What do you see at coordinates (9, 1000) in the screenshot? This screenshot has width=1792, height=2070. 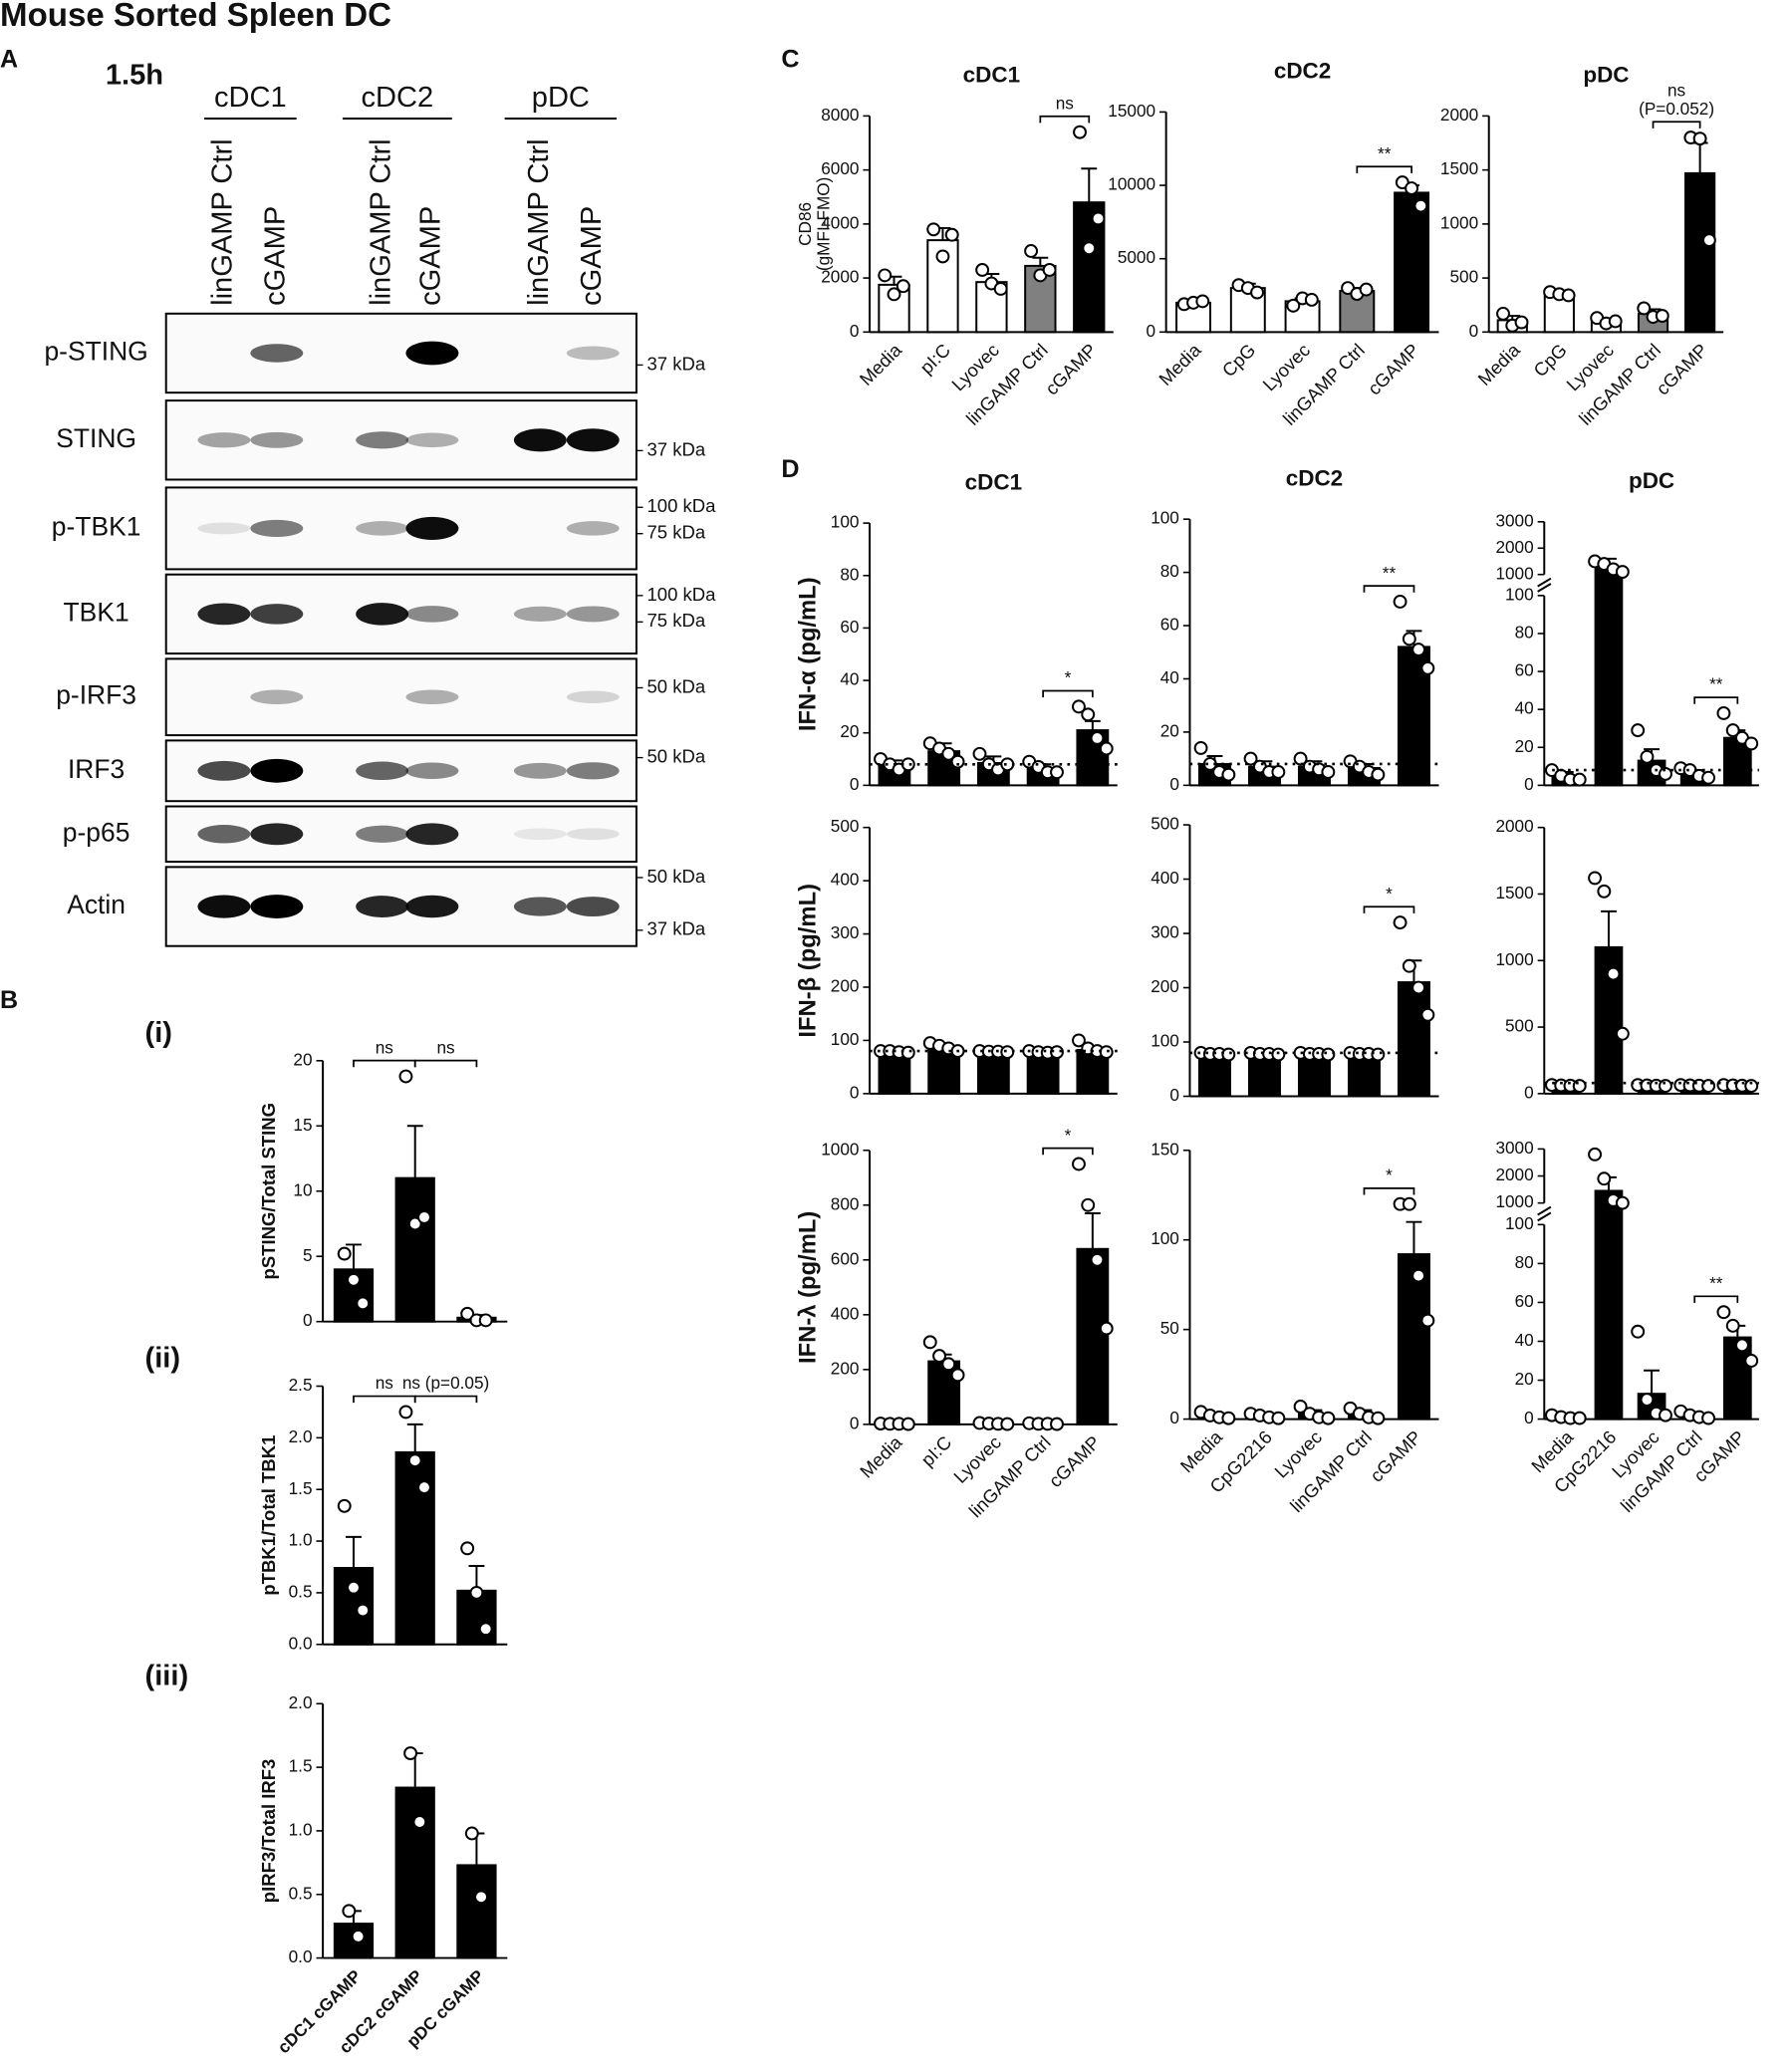 I see `panel-label: B` at bounding box center [9, 1000].